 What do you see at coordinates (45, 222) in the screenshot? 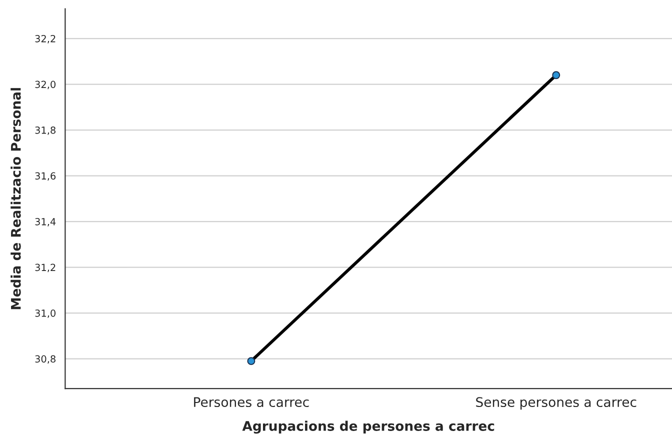
I see `y-tick-label: 31,4` at bounding box center [45, 222].